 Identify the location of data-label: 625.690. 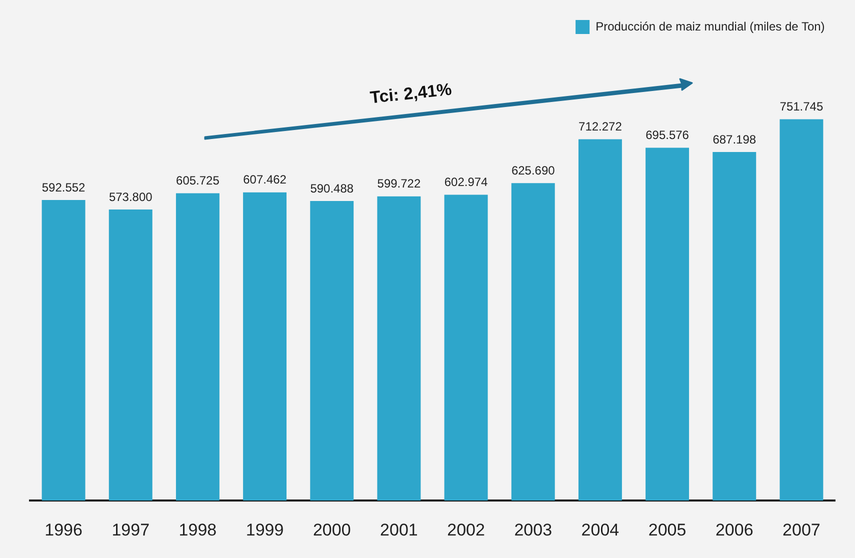
(533, 170).